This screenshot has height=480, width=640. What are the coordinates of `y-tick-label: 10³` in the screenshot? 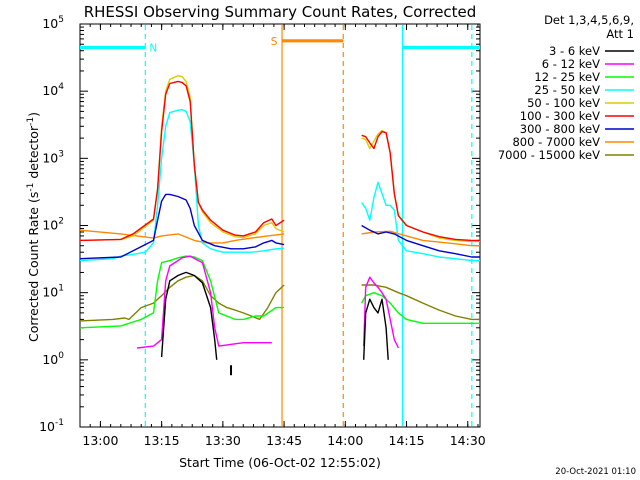 It's located at (53, 157).